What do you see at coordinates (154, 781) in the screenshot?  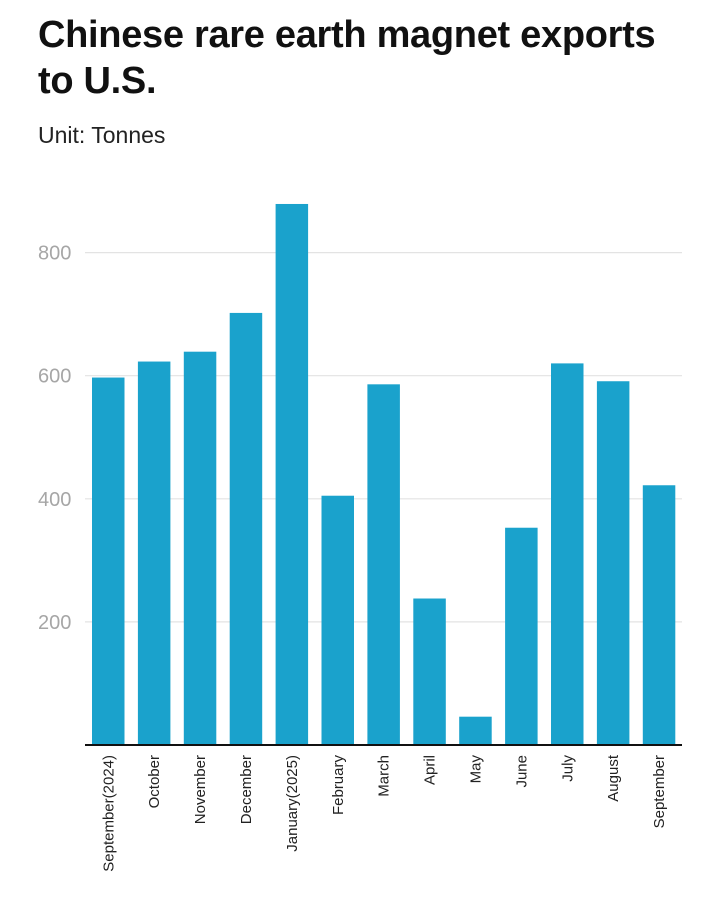 I see `x-tick-label: October` at bounding box center [154, 781].